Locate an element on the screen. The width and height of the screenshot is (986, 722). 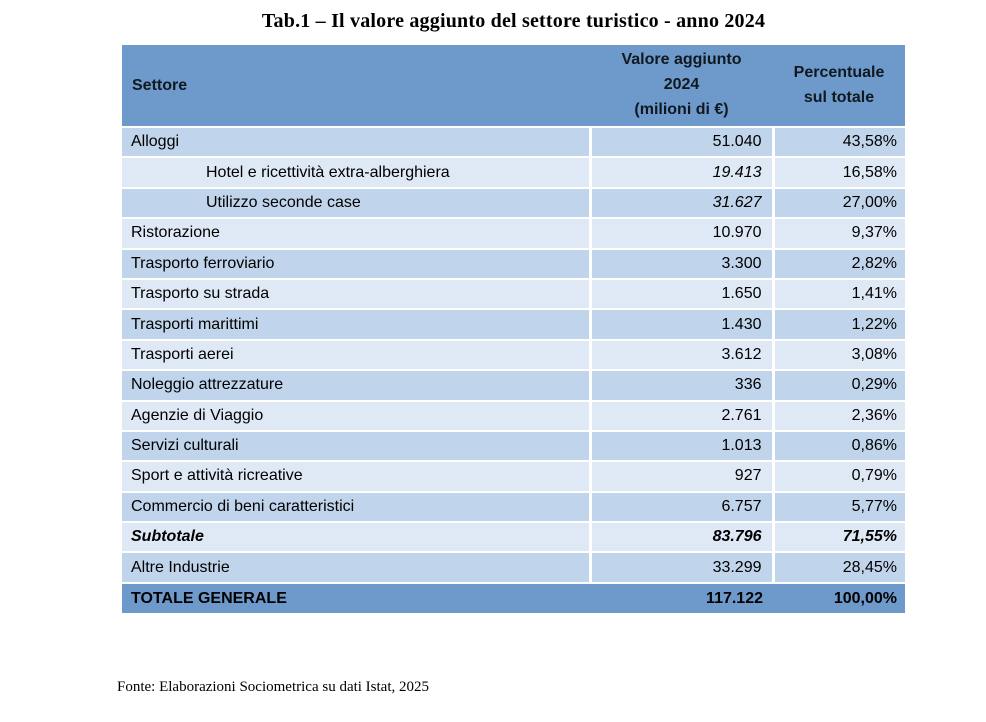
row-totale-generale: TOTALE GENERALE 117.122 100,00% is located at coordinates (513, 597).